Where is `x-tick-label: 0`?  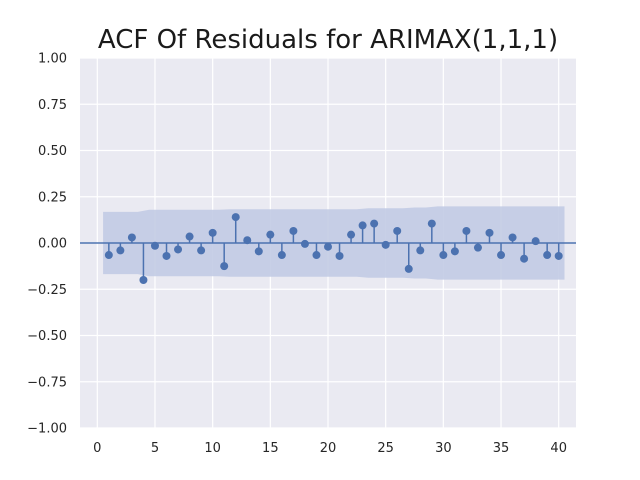 x-tick-label: 0 is located at coordinates (97, 448).